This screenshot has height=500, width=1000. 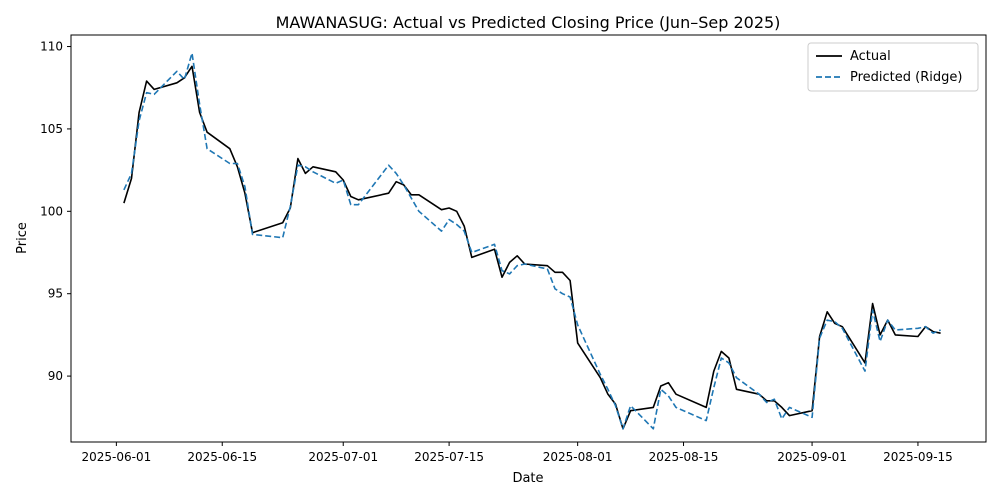 I want to click on x-tick-label: 2025-08-15, so click(x=684, y=457).